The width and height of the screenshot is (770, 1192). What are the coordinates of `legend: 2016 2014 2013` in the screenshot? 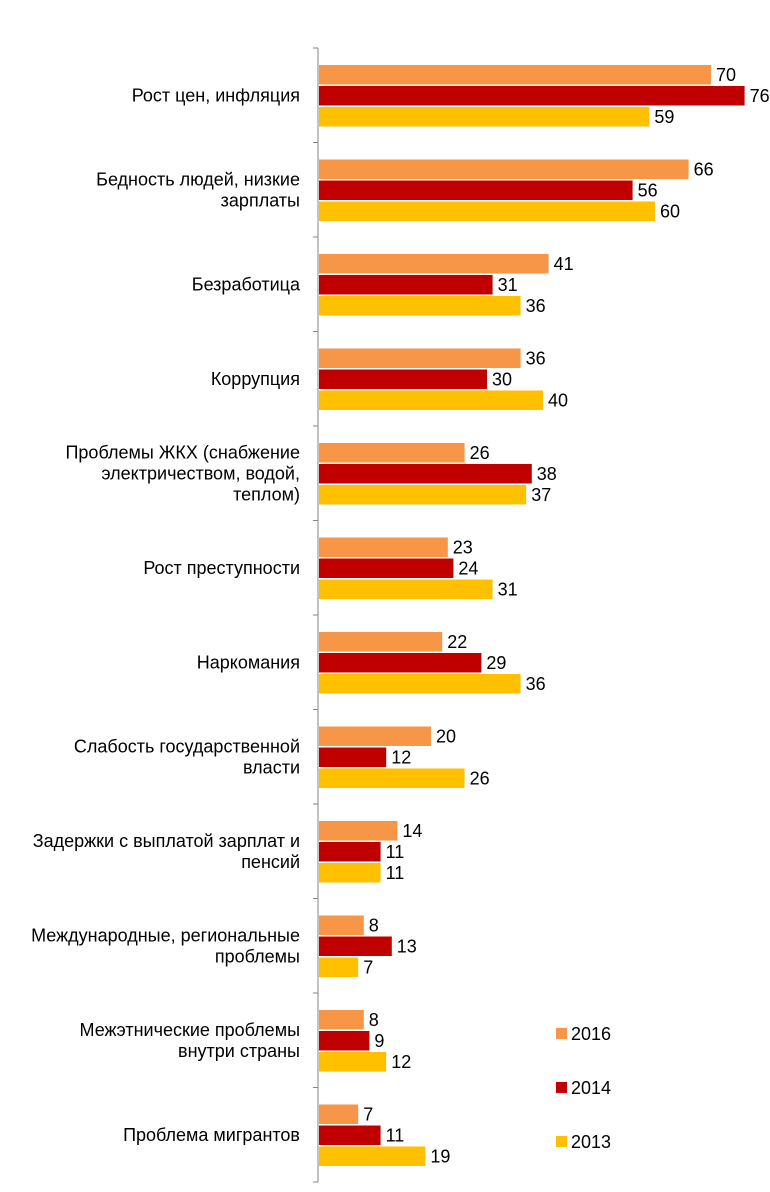 It's located at (583, 1088).